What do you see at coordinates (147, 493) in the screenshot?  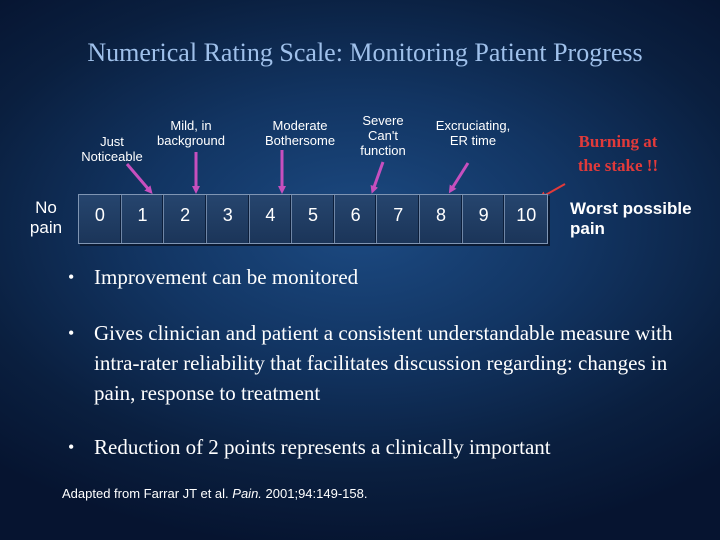 I see `citation-authors: Adapted from Farrar JT et al.` at bounding box center [147, 493].